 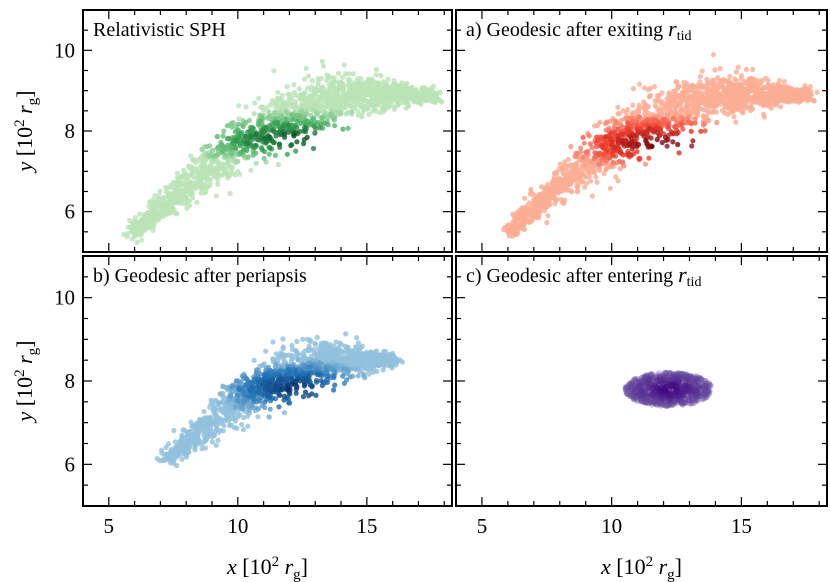 What do you see at coordinates (24, 94) in the screenshot?
I see `unit-close: ]` at bounding box center [24, 94].